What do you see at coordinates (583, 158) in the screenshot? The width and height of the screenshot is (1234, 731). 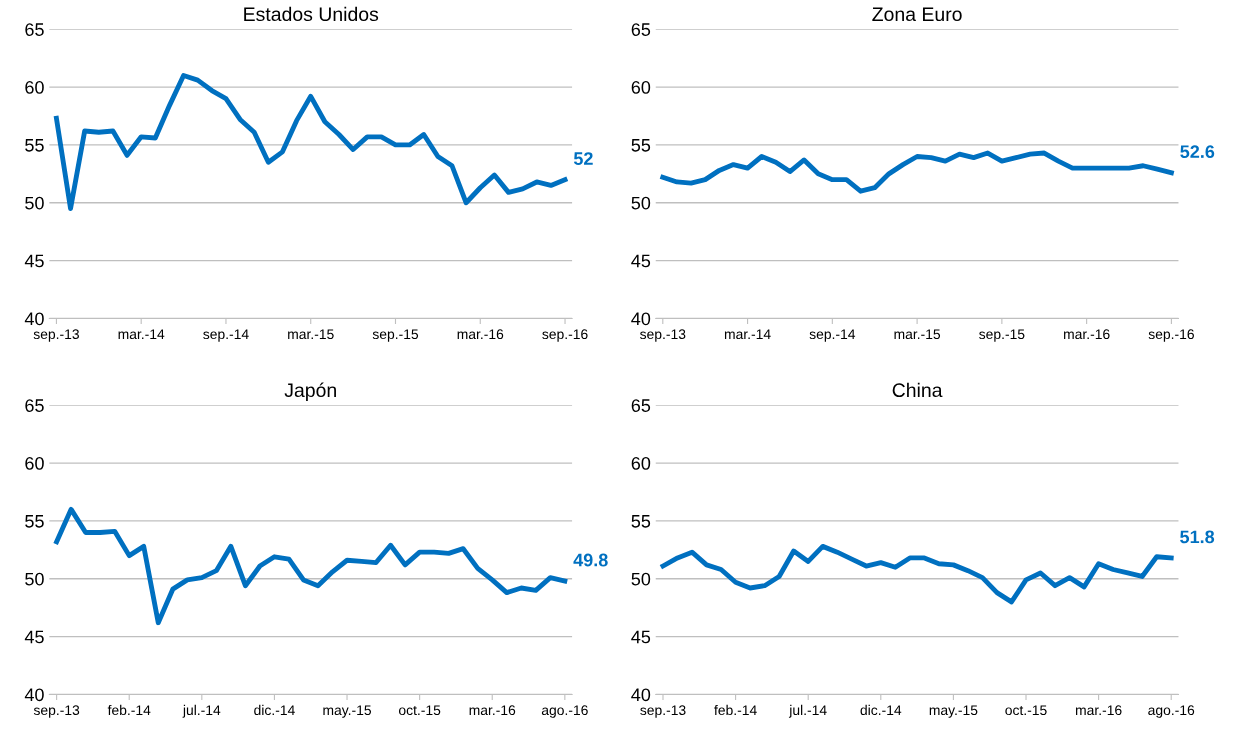 I see `data-label: 52` at bounding box center [583, 158].